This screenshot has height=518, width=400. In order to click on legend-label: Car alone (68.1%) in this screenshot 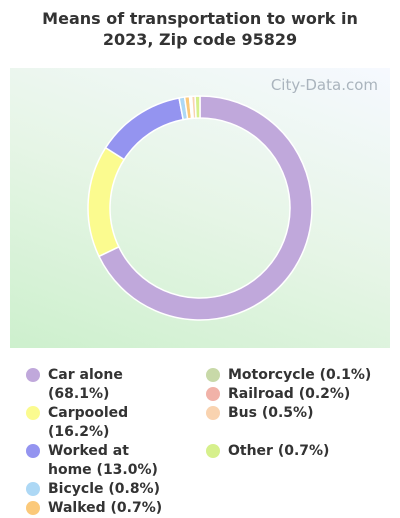, I will do `click(85, 384)`.